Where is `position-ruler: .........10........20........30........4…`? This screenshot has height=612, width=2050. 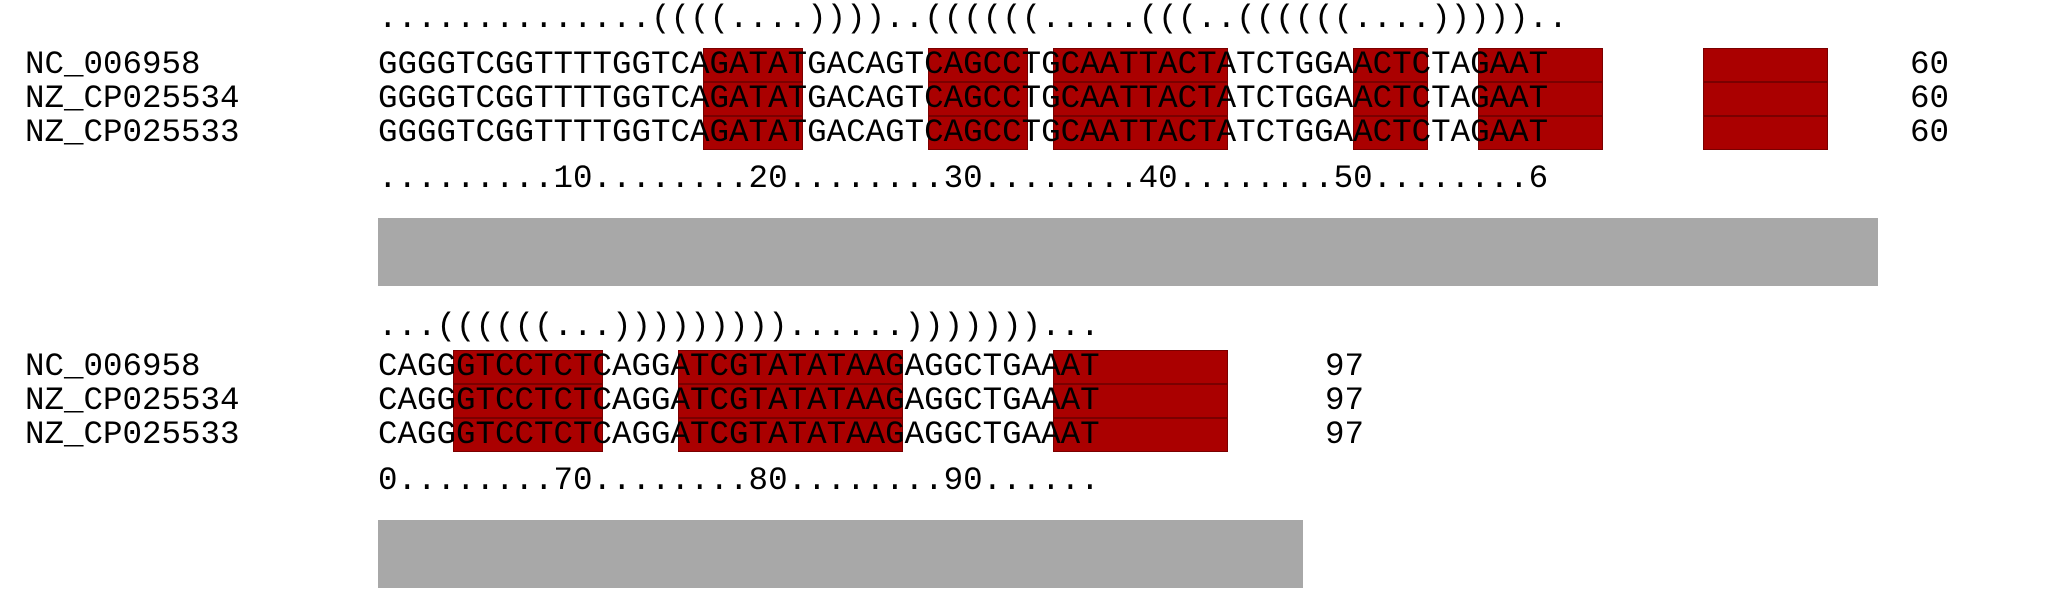
position-ruler: .........10........20........30........4… is located at coordinates (963, 178).